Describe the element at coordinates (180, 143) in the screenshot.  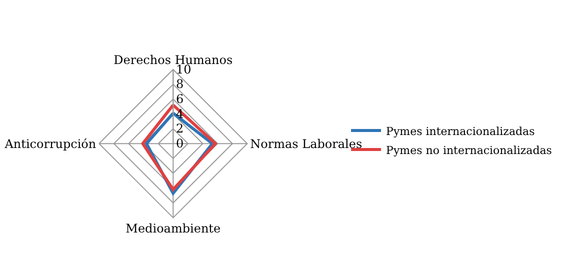
I see `y-tick-label: 0` at that location.